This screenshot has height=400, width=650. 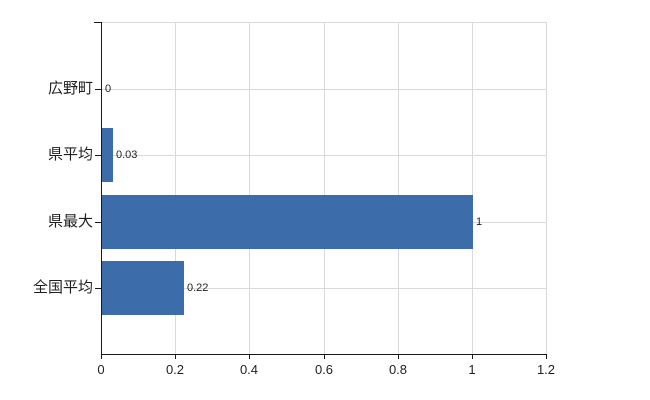 I want to click on category-label: 県平均, so click(x=70, y=154).